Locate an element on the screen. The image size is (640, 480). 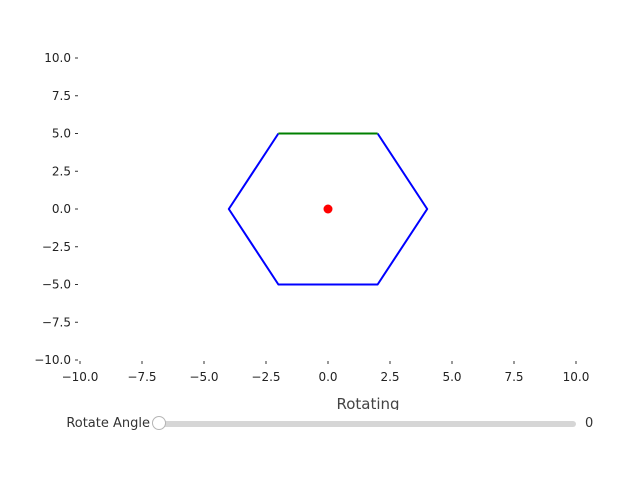
x-tick-label: 10.0 is located at coordinates (576, 377).